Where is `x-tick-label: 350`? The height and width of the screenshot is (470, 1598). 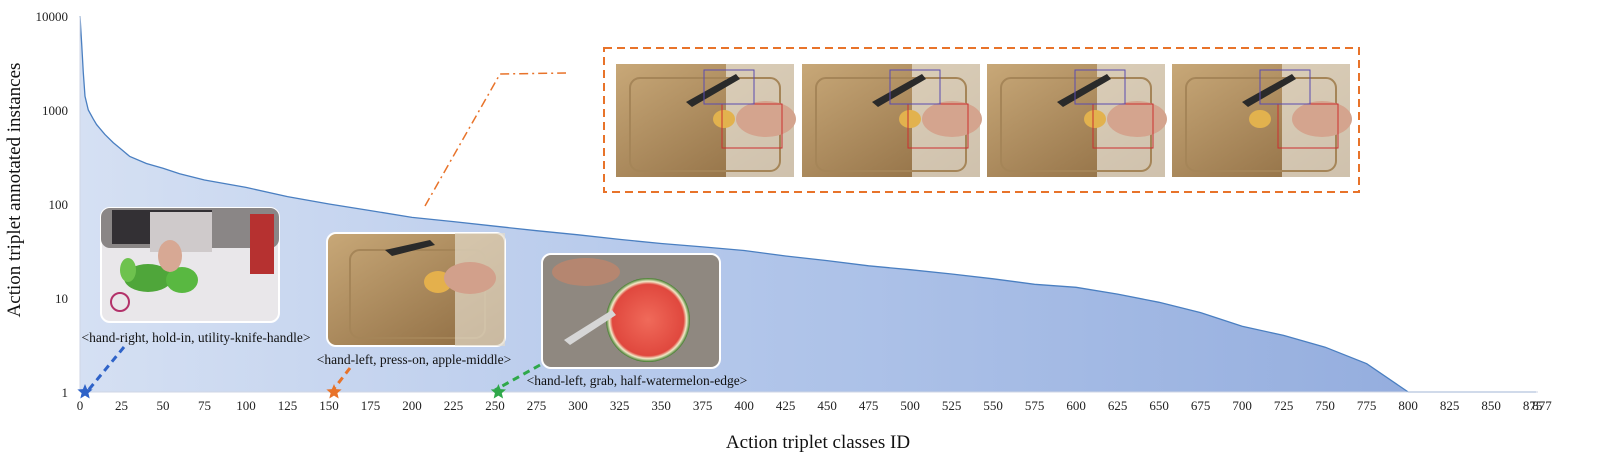 x-tick-label: 350 is located at coordinates (661, 405).